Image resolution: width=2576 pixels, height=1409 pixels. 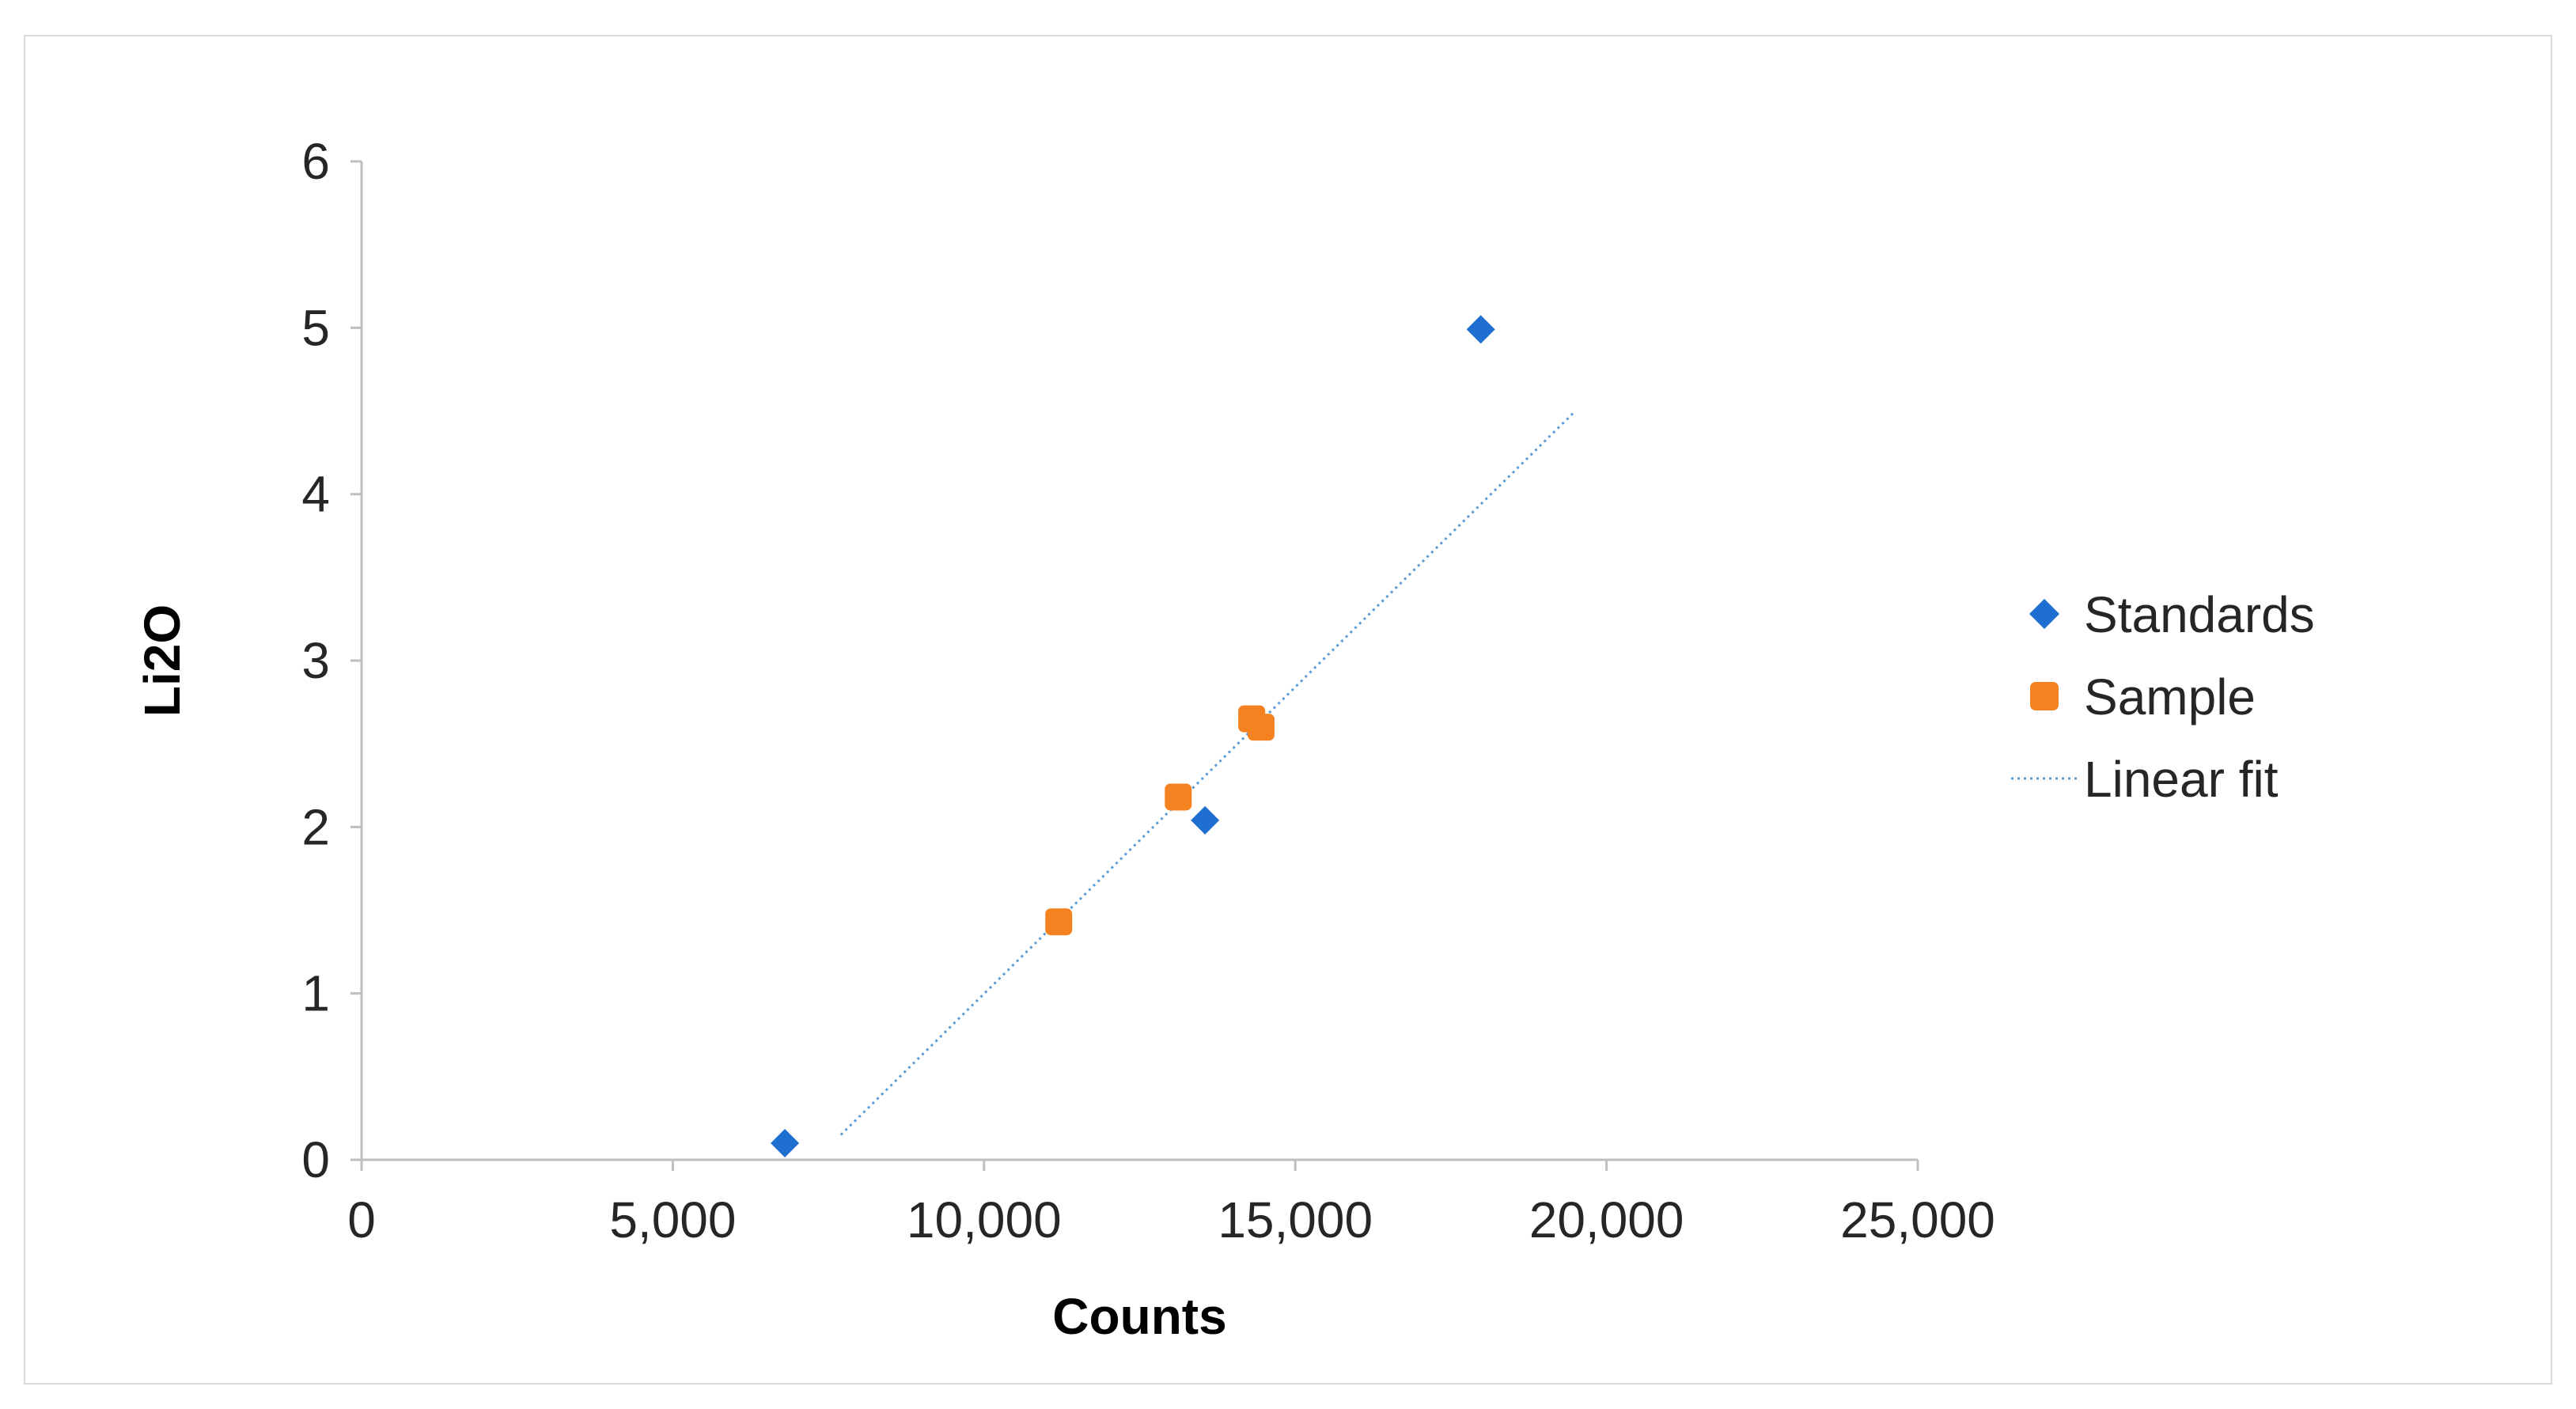 What do you see at coordinates (315, 993) in the screenshot?
I see `y-tick-label: 1` at bounding box center [315, 993].